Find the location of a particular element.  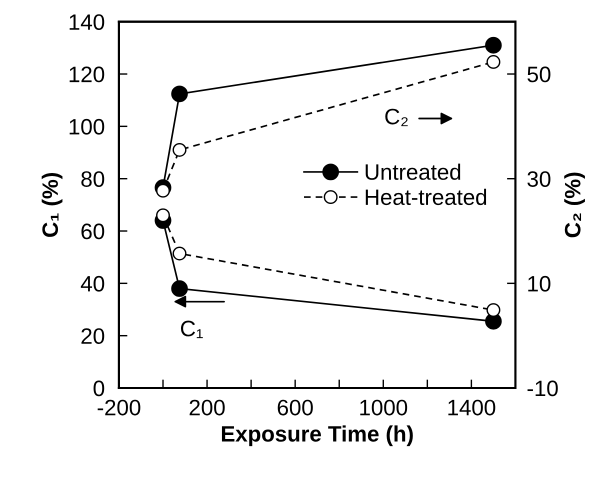

y2-axis-title: C₂ (%) is located at coordinates (574, 205).